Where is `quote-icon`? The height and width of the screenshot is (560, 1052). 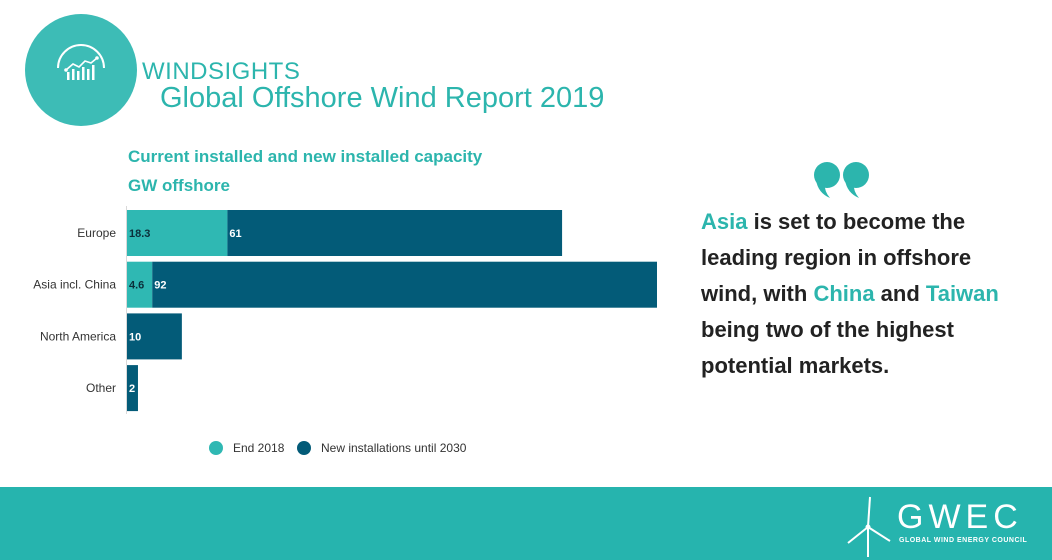 quote-icon is located at coordinates (841, 180).